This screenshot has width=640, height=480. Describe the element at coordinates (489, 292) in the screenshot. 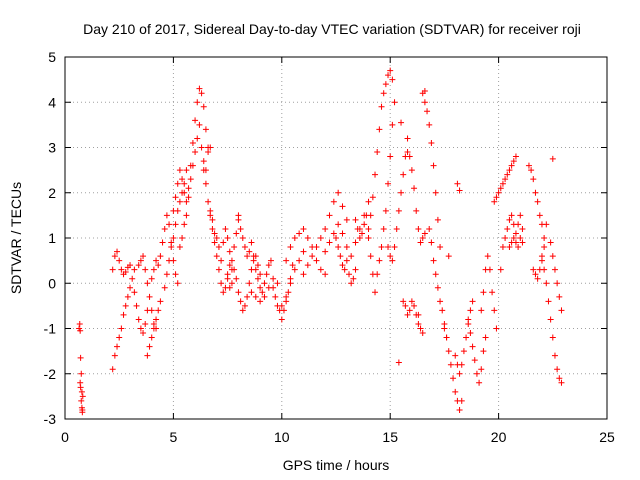

I see `series-arc33` at that location.